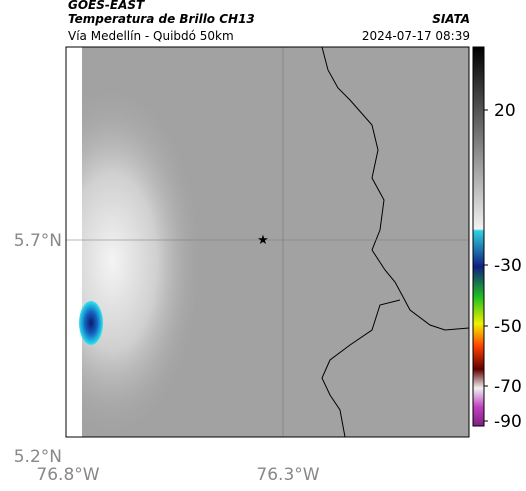  Describe the element at coordinates (478, 236) in the screenshot. I see `colorbar` at that location.